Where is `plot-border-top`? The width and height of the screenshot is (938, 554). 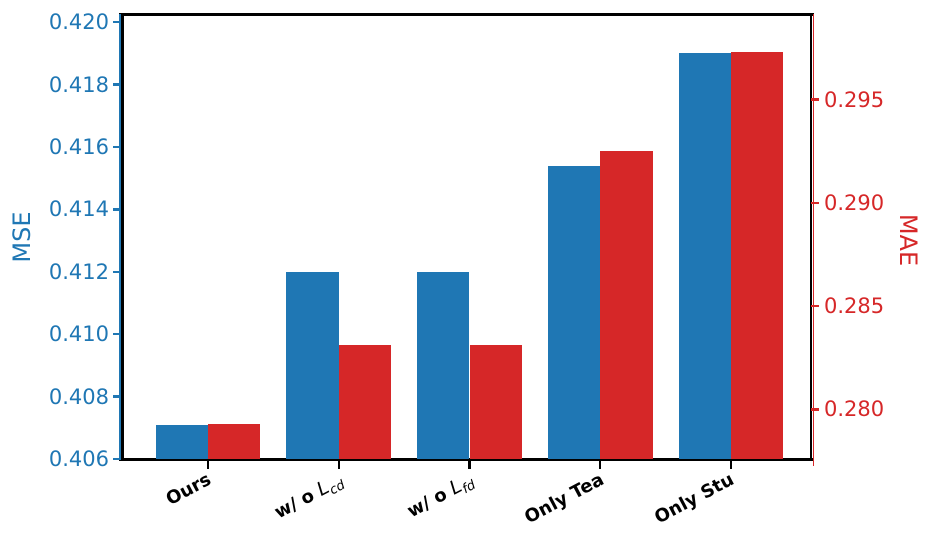
plot-border-top is located at coordinates (466, 14).